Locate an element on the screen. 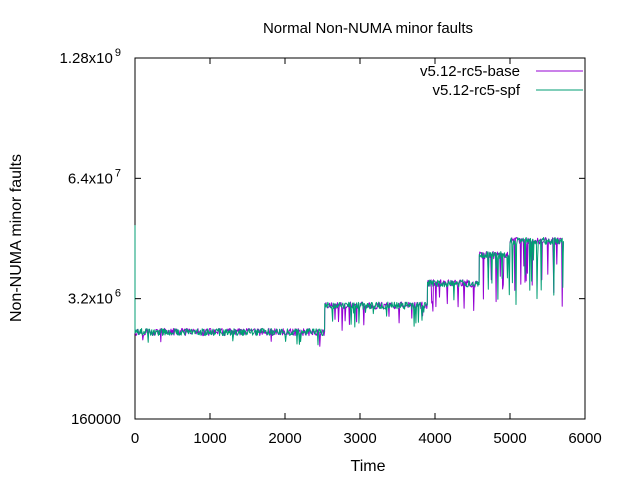 This screenshot has height=480, width=640. x-tick-label: 5000 is located at coordinates (509, 438).